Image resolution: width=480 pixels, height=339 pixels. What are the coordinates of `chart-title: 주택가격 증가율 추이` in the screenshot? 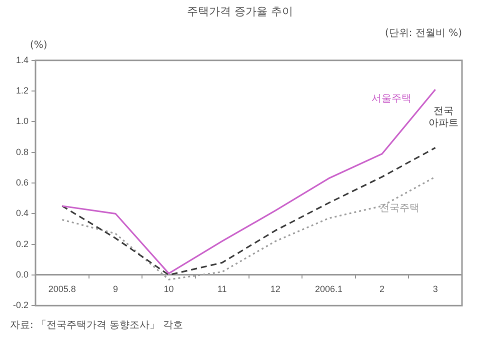 It's located at (240, 11).